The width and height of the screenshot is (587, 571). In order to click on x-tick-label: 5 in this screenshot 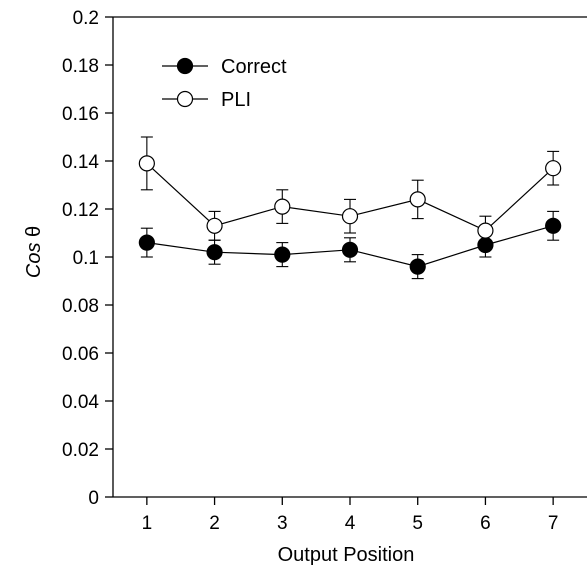, I will do `click(417, 523)`.